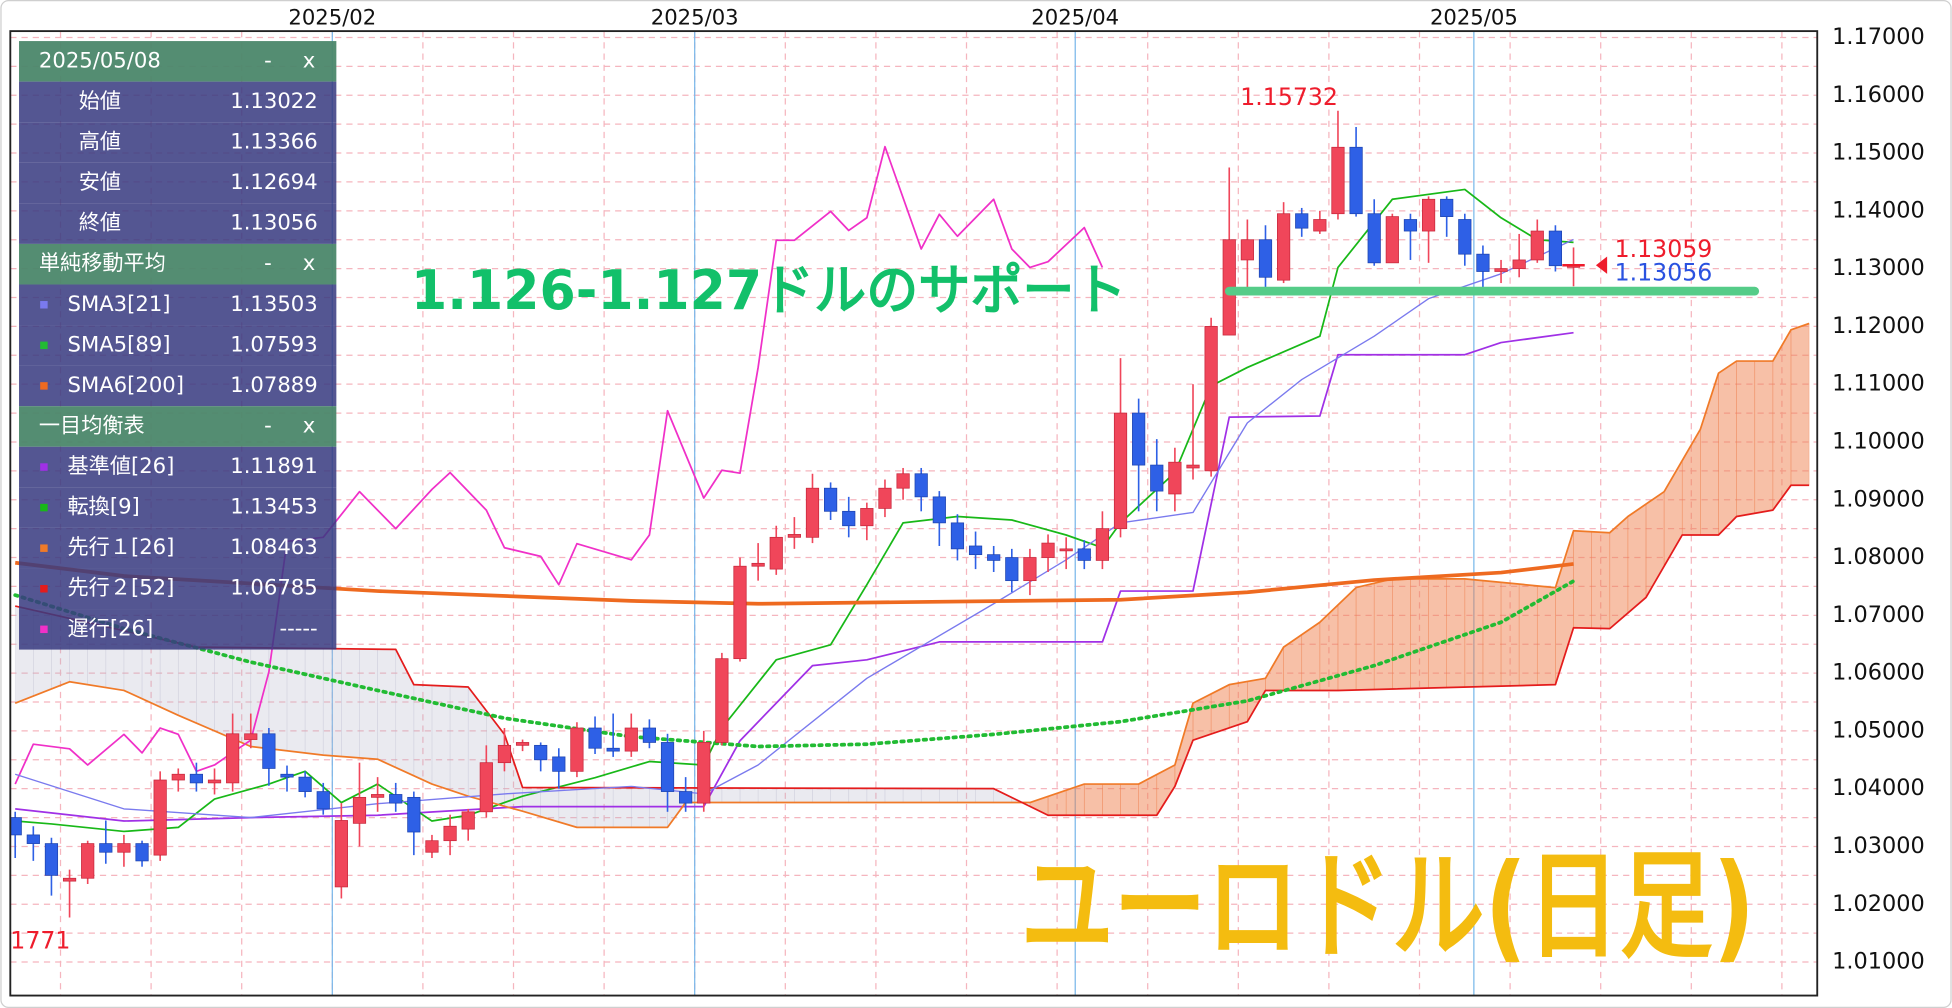 The image size is (1952, 1008). What do you see at coordinates (1664, 249) in the screenshot?
I see `ask-label: 1.13059` at bounding box center [1664, 249].